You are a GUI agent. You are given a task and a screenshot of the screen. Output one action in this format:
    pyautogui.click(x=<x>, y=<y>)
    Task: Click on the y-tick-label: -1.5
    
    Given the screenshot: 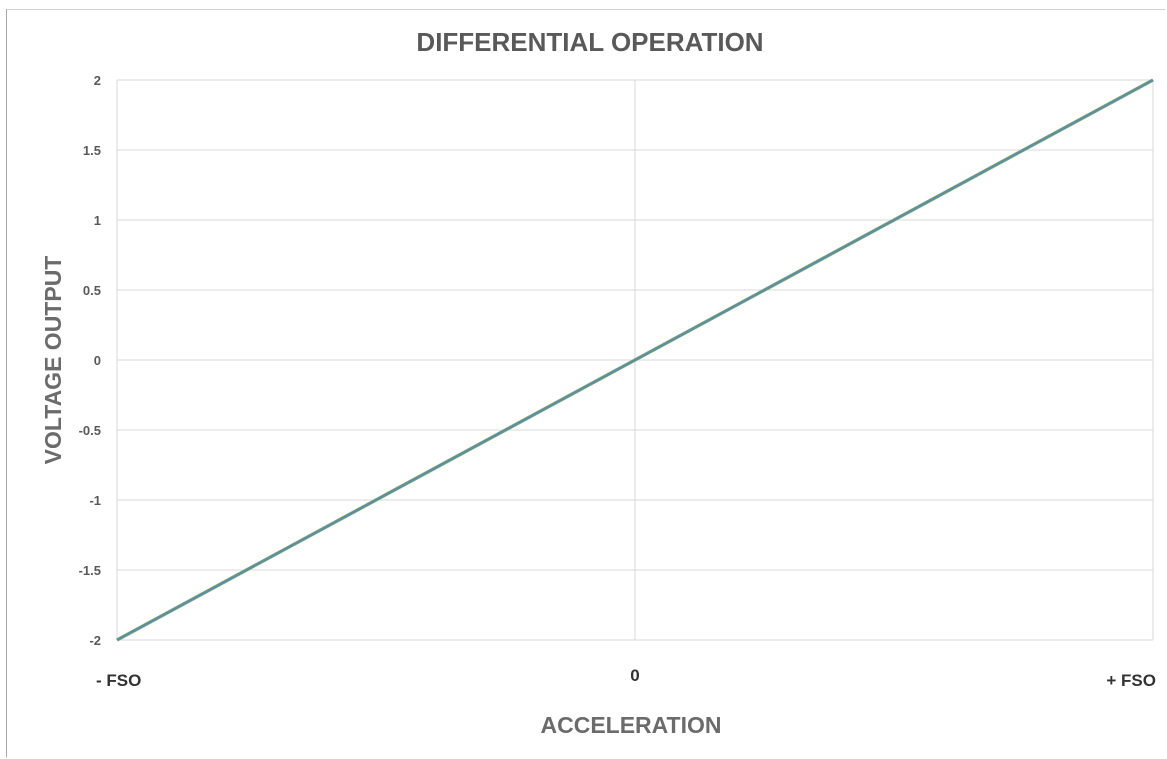 What is the action you would take?
    pyautogui.click(x=90, y=570)
    